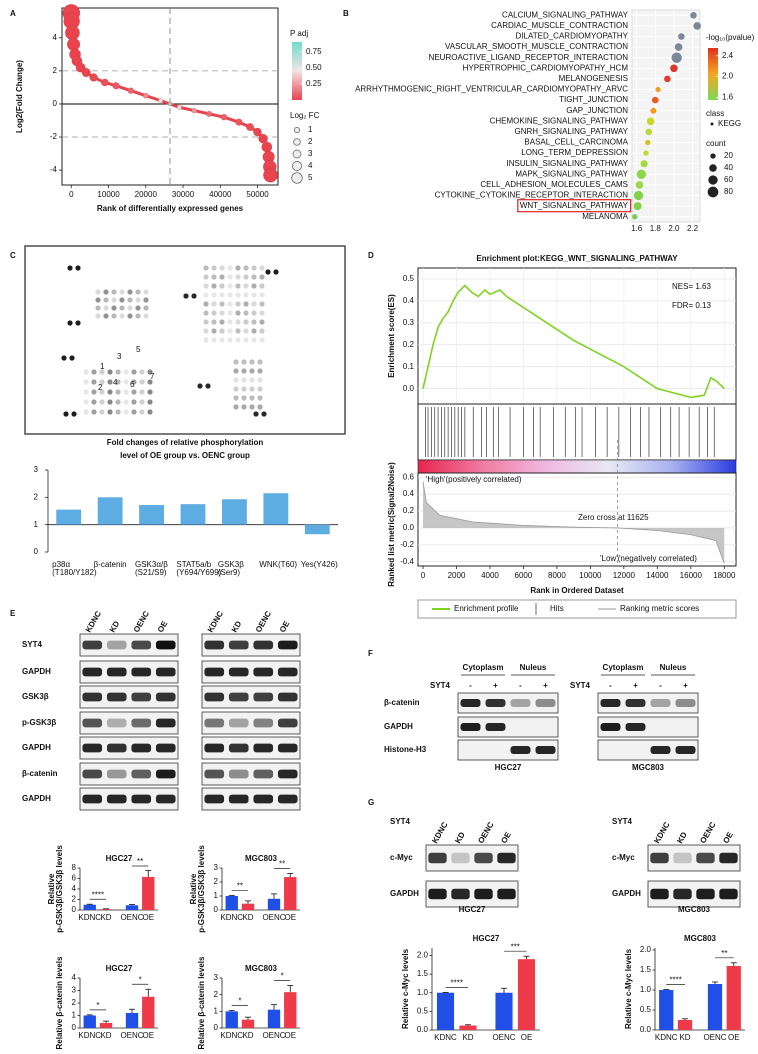  What do you see at coordinates (310, 165) in the screenshot?
I see `size-key-label: 4` at bounding box center [310, 165].